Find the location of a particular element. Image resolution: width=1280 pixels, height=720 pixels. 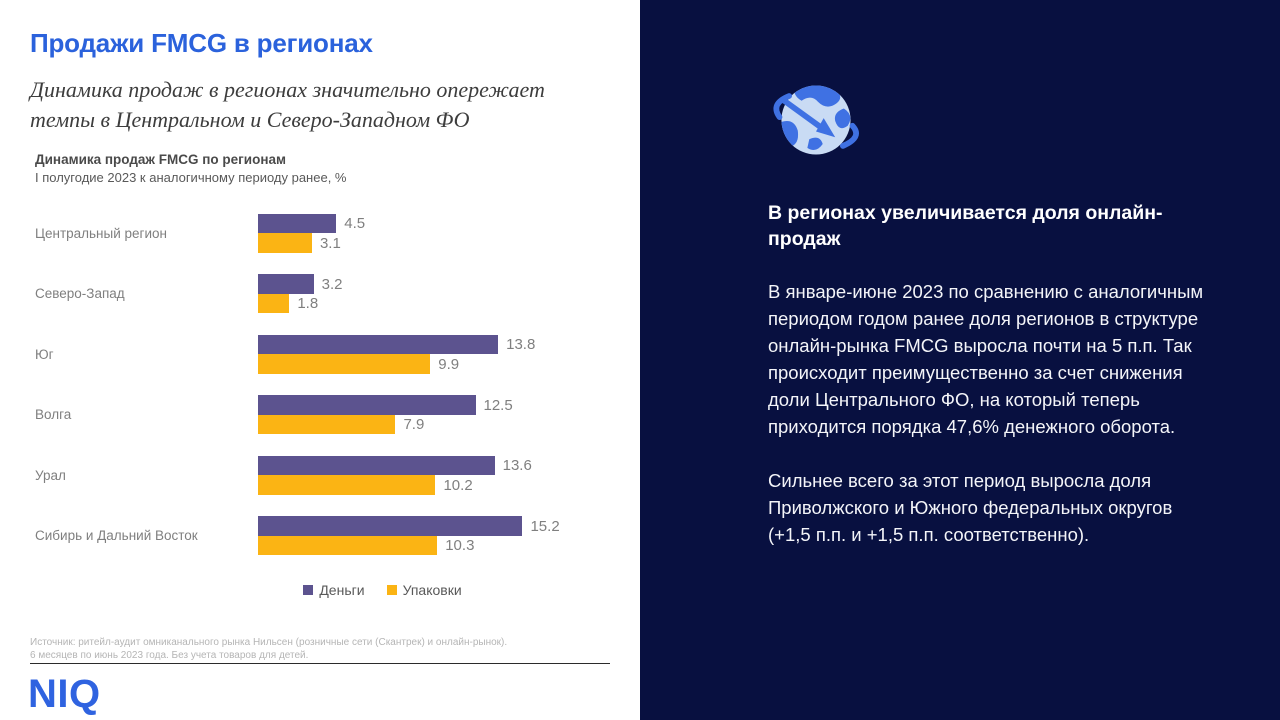

bar-value-label: 1.8 is located at coordinates (308, 303).